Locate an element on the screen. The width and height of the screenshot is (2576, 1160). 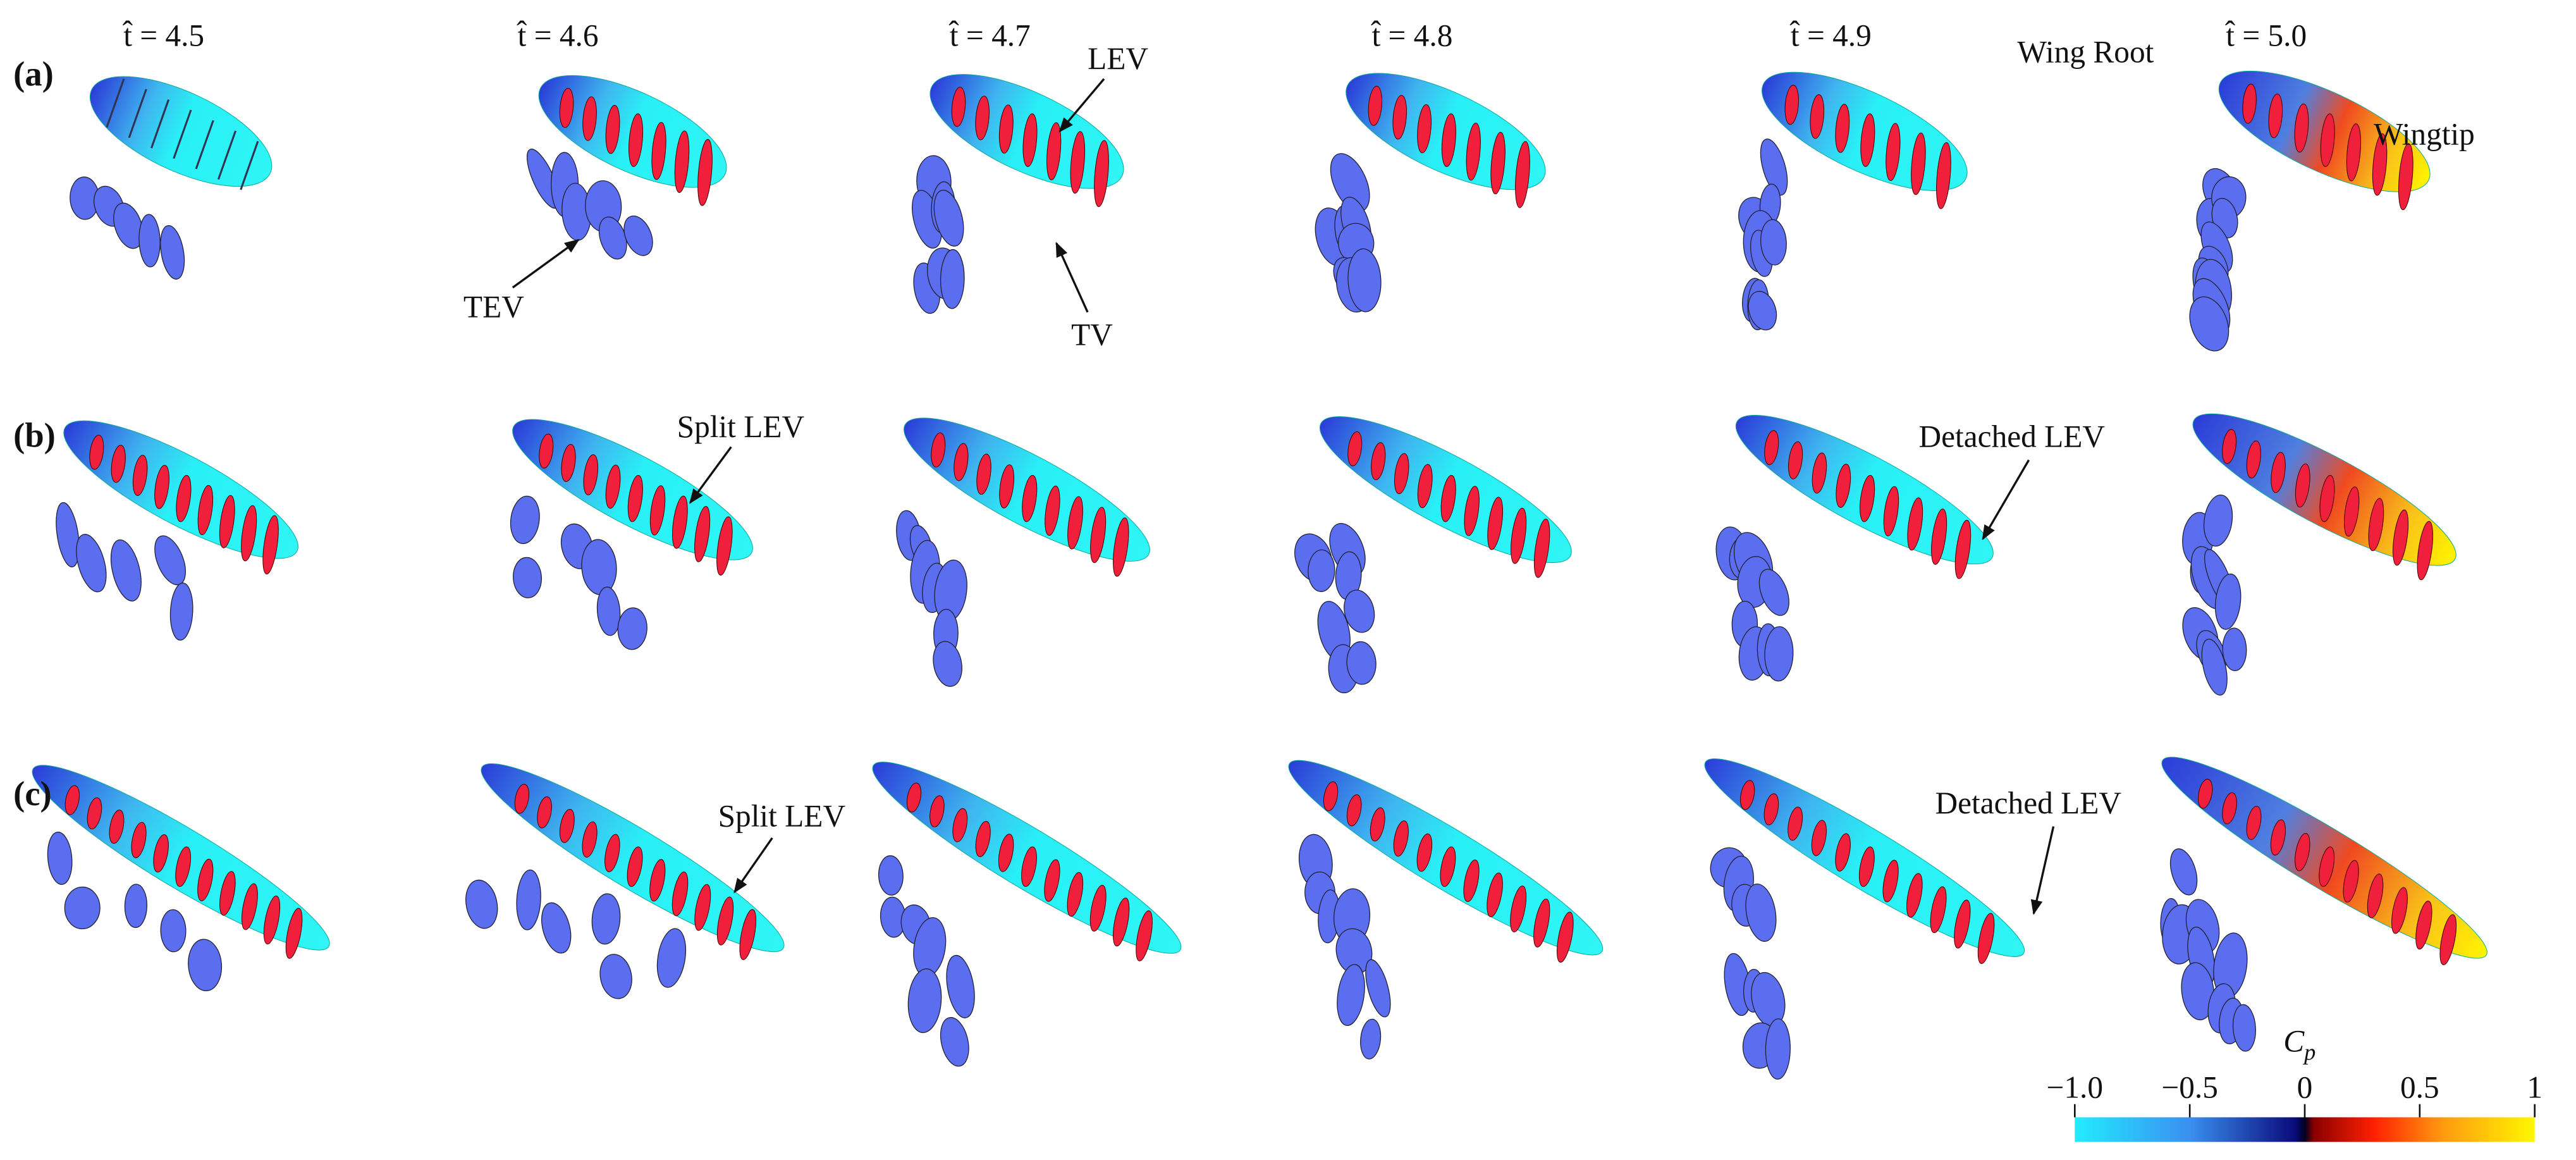
colorbar-tick-label: −1.0 is located at coordinates (2075, 1087).